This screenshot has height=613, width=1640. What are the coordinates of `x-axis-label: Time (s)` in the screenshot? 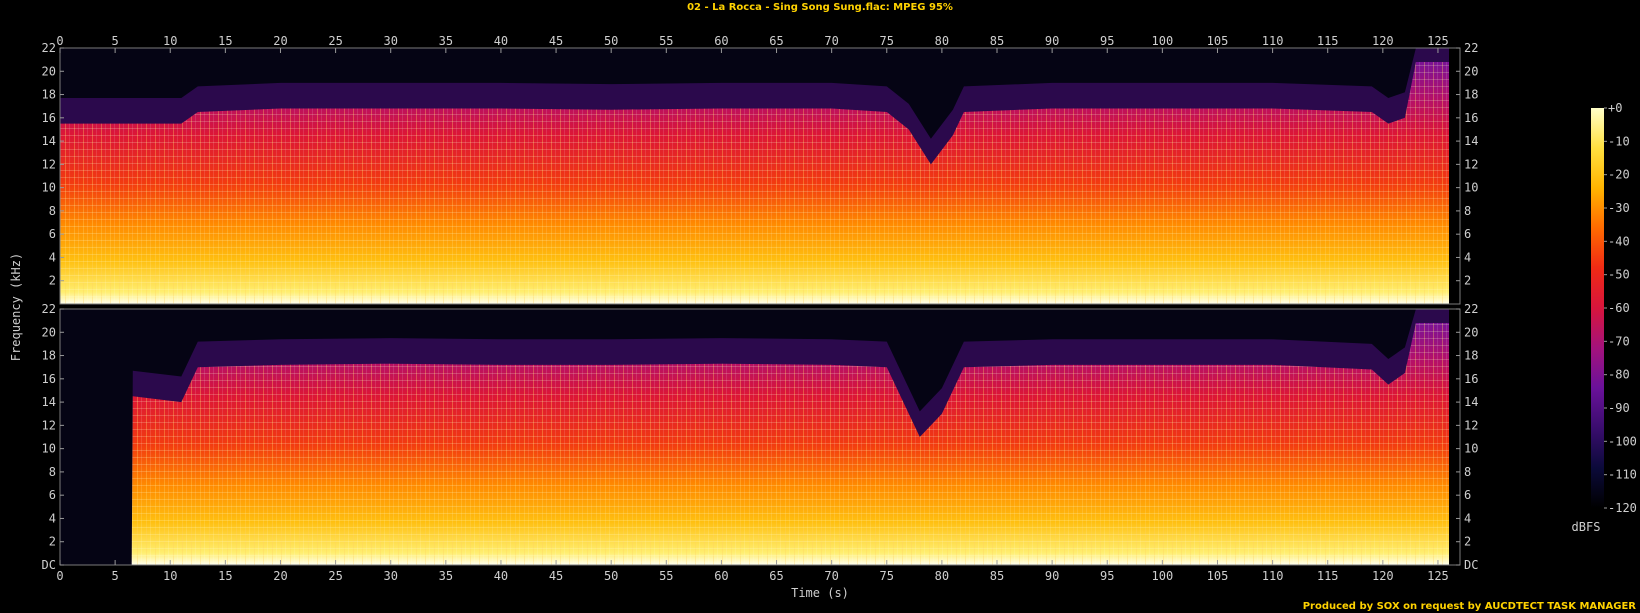 It's located at (820, 593).